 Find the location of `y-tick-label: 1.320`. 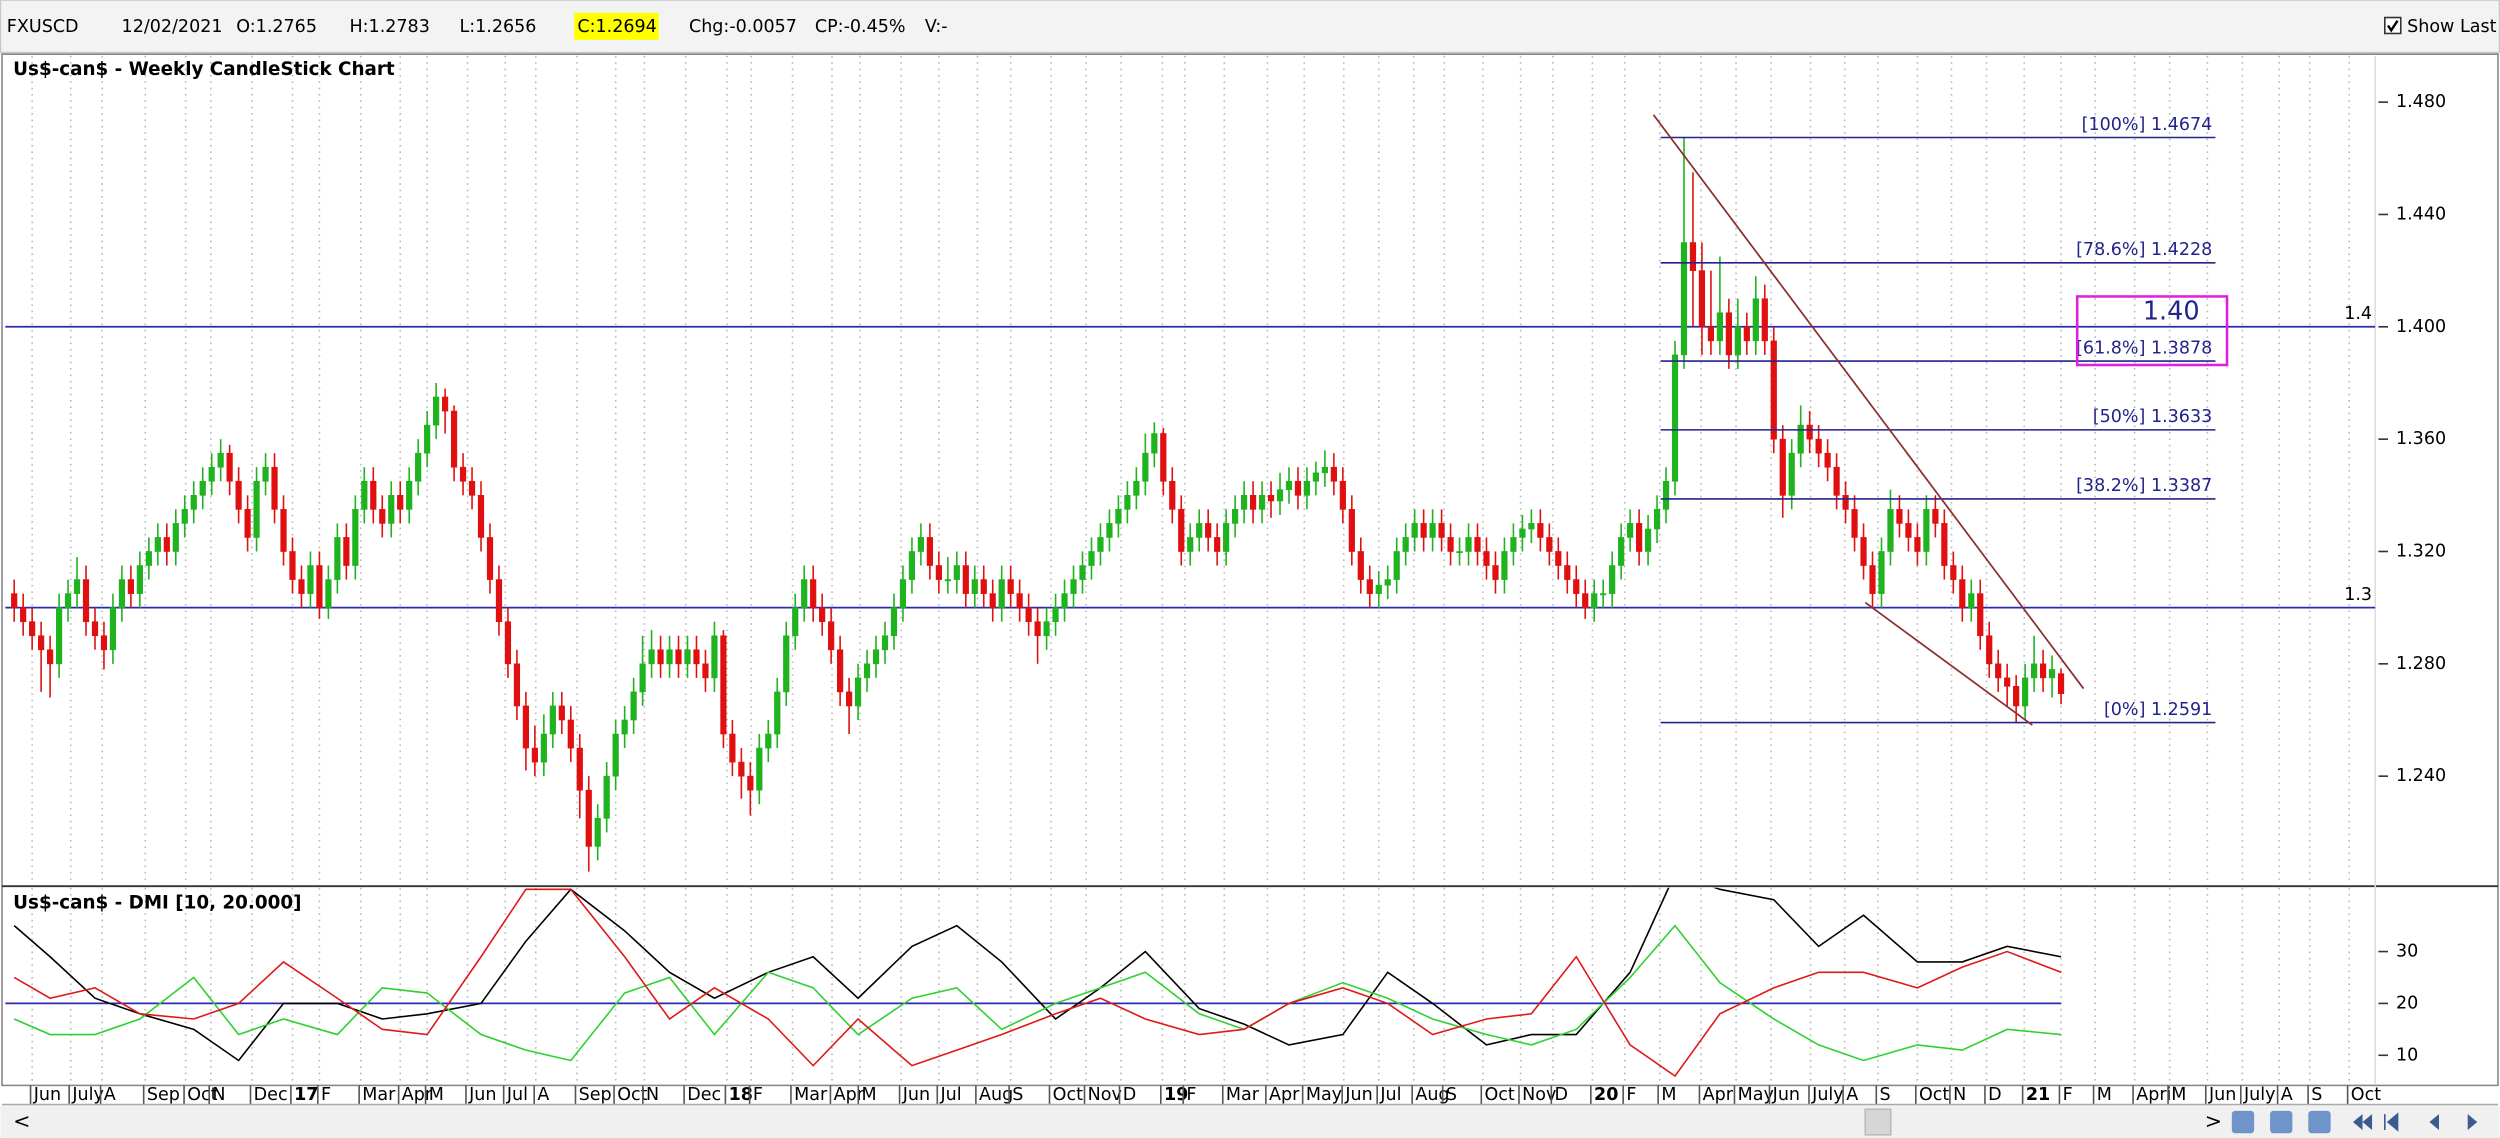

y-tick-label: 1.320 is located at coordinates (2421, 551).